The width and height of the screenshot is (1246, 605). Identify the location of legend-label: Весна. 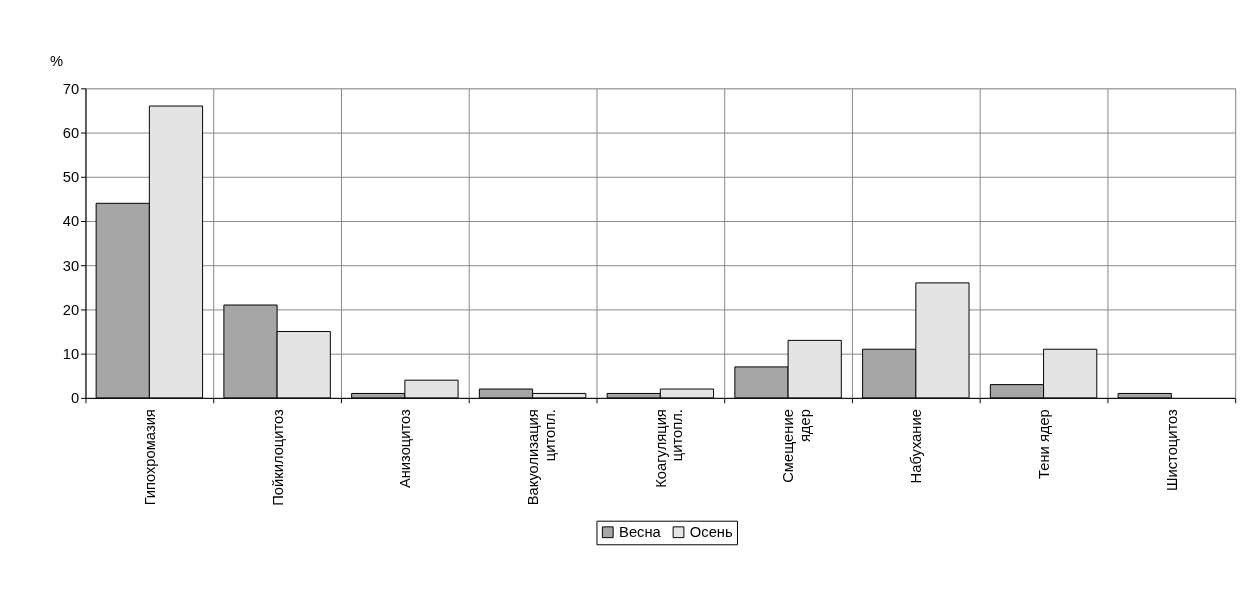
(640, 532).